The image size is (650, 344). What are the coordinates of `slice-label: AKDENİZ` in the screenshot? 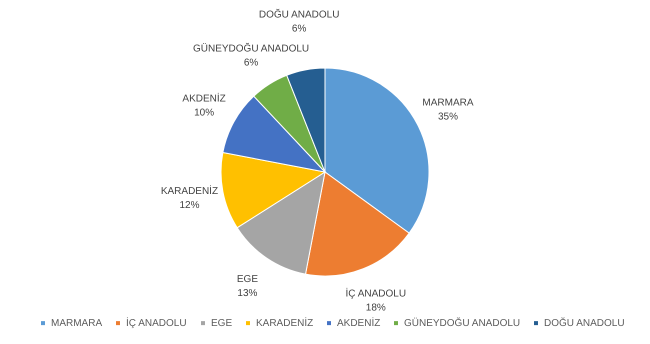 It's located at (204, 98).